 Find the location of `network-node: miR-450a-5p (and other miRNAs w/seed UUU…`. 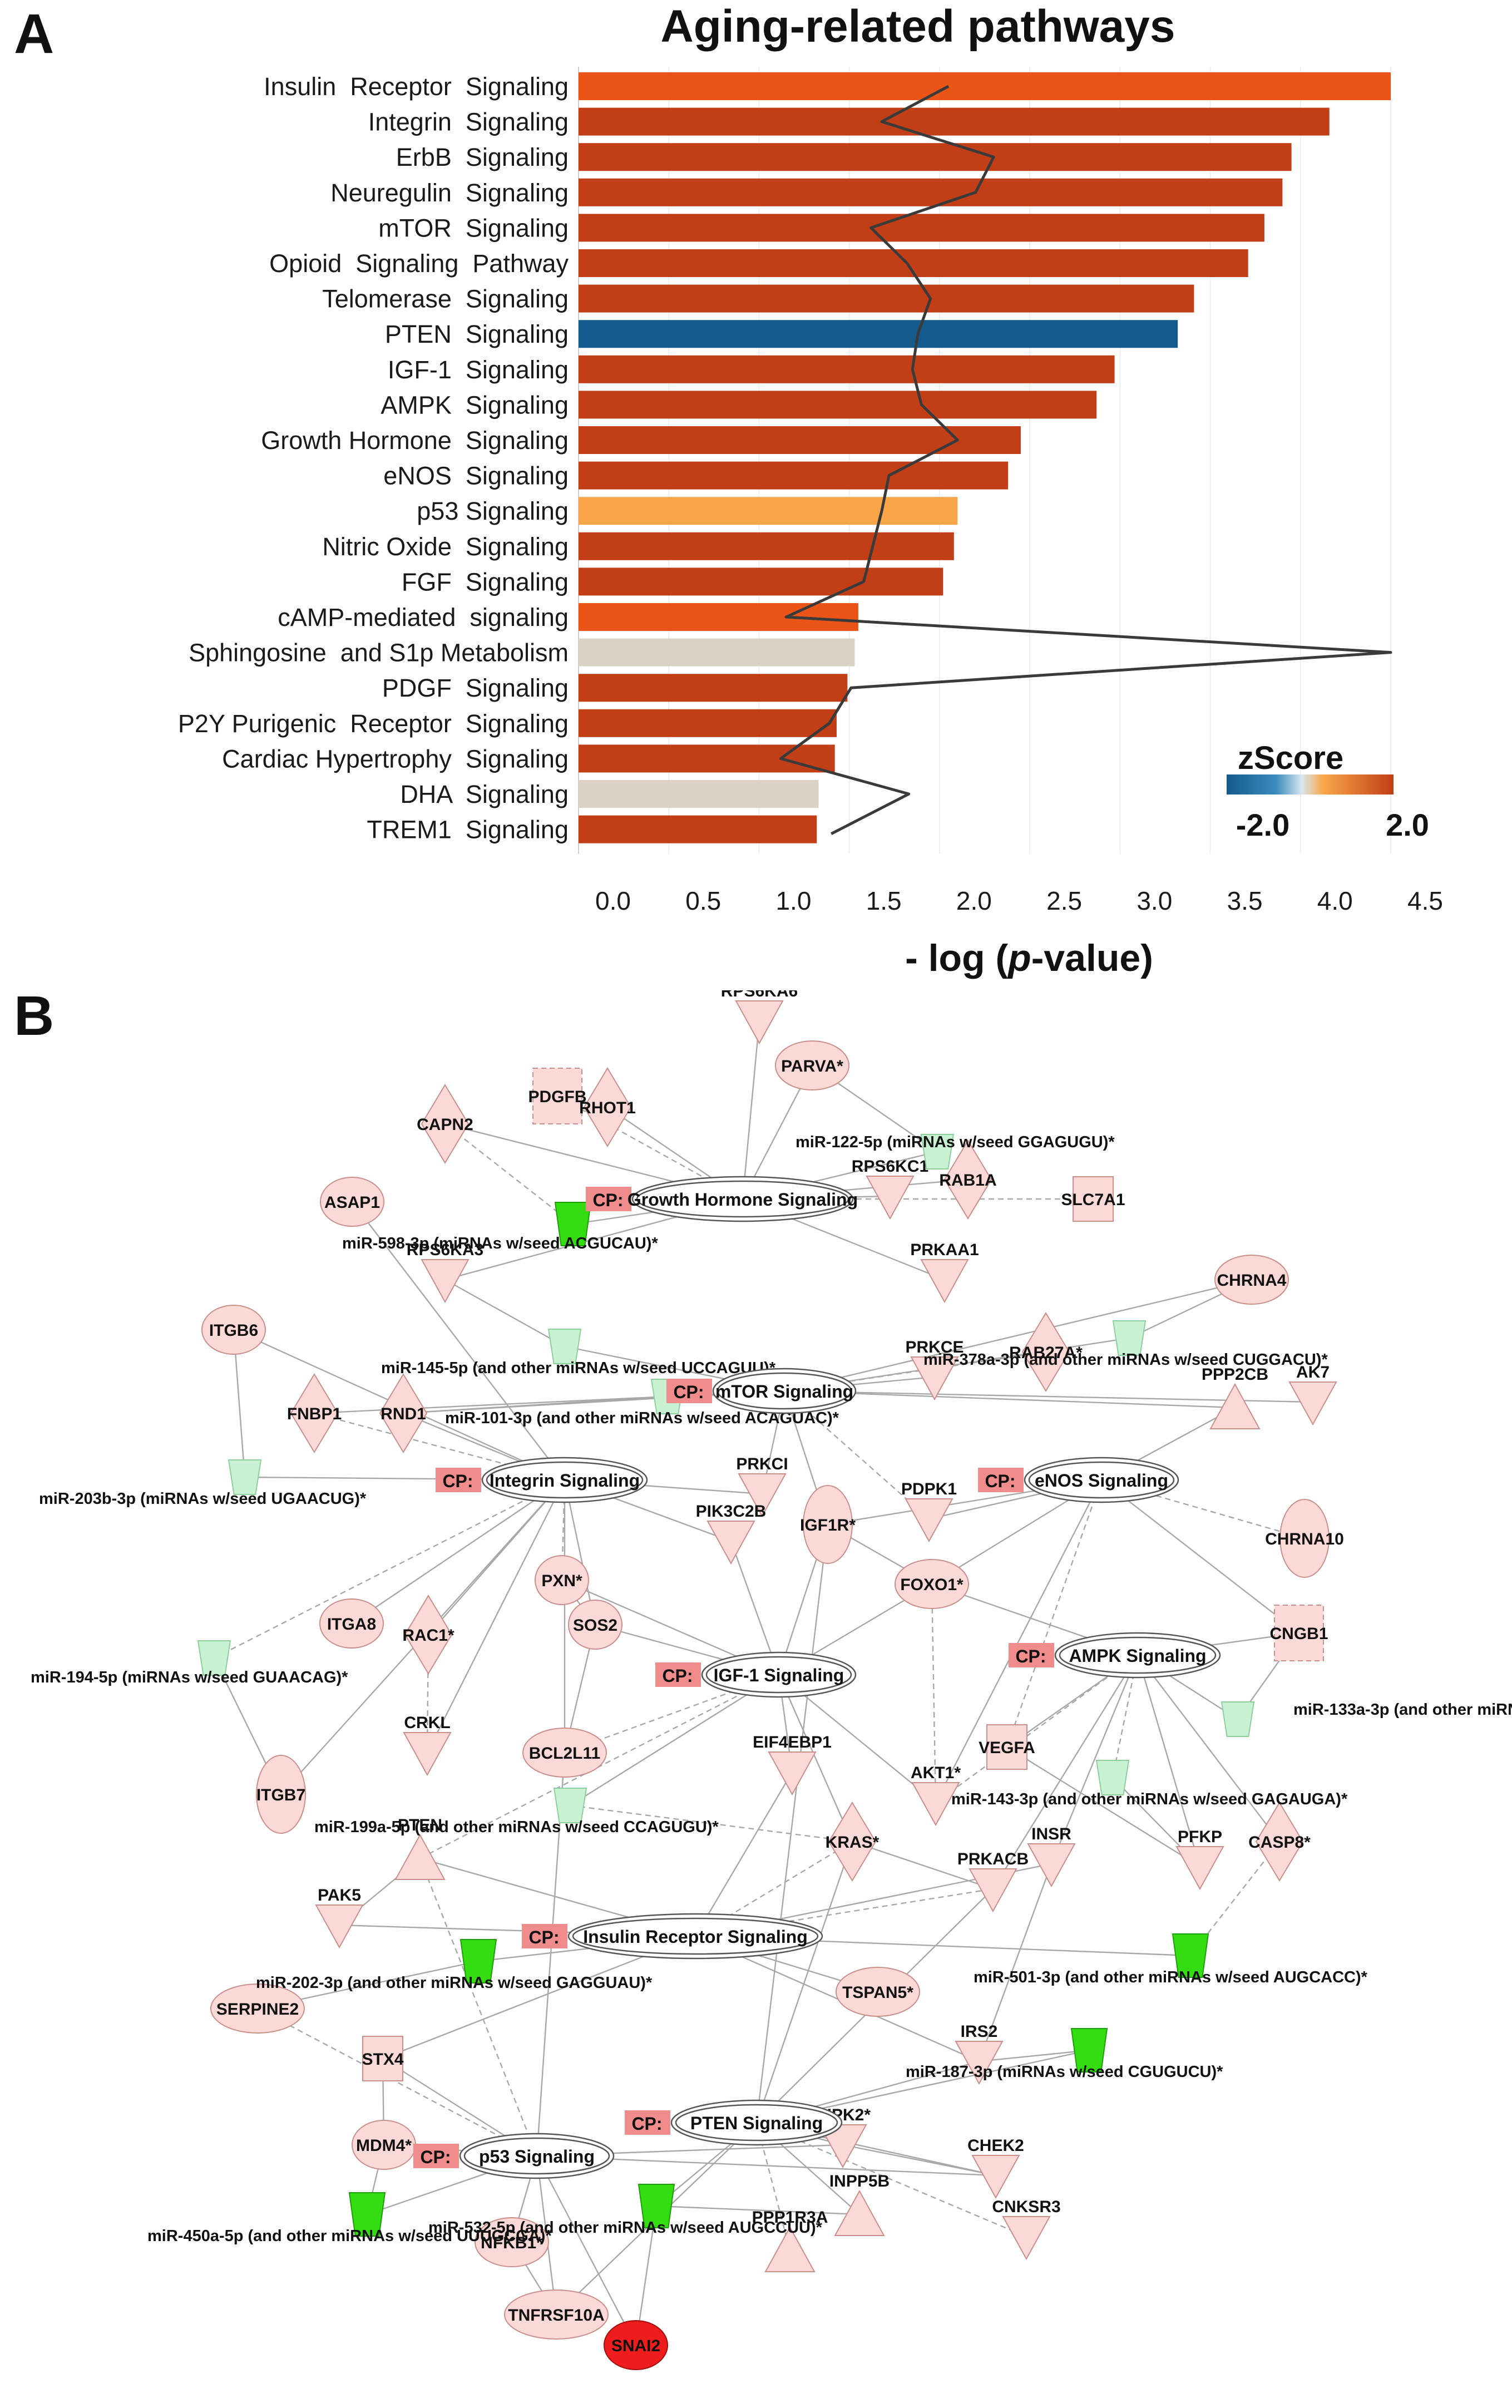

network-node: miR-450a-5p (and other miRNAs w/seed UUU… is located at coordinates (349, 2218).